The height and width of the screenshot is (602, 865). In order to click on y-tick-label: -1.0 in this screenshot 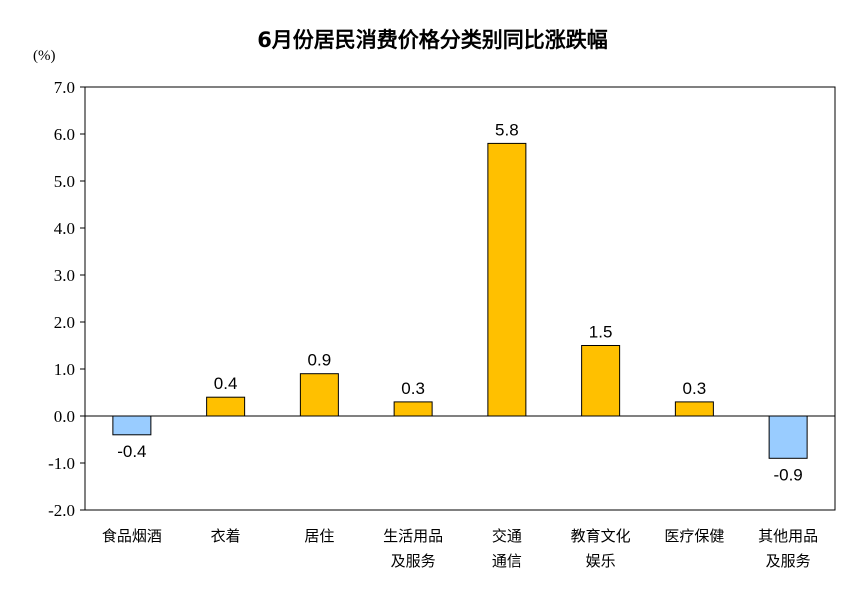, I will do `click(61, 463)`.